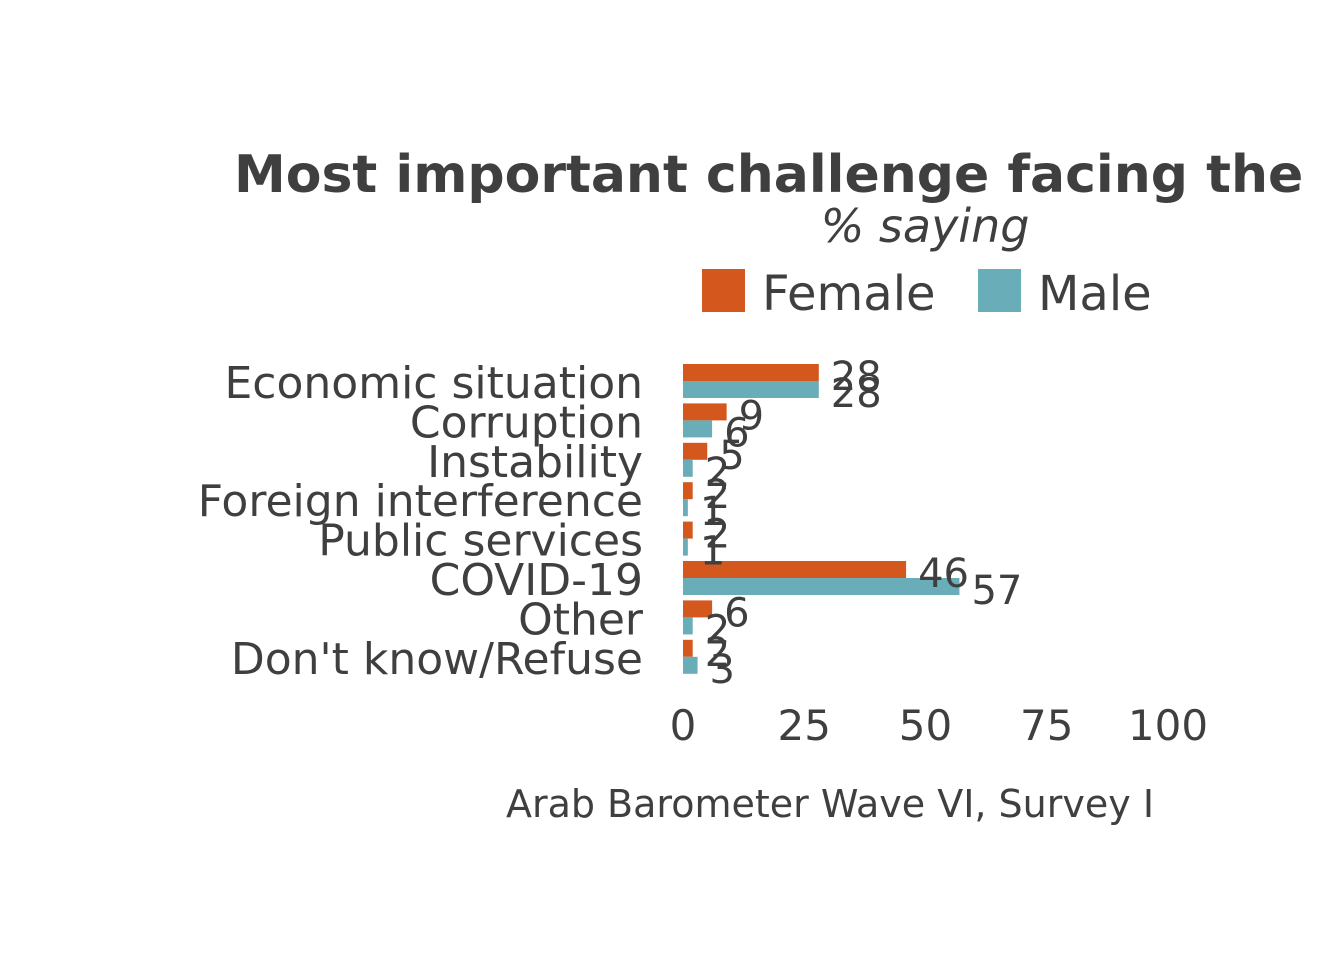  I want to click on data-label-female: 5, so click(731, 456).